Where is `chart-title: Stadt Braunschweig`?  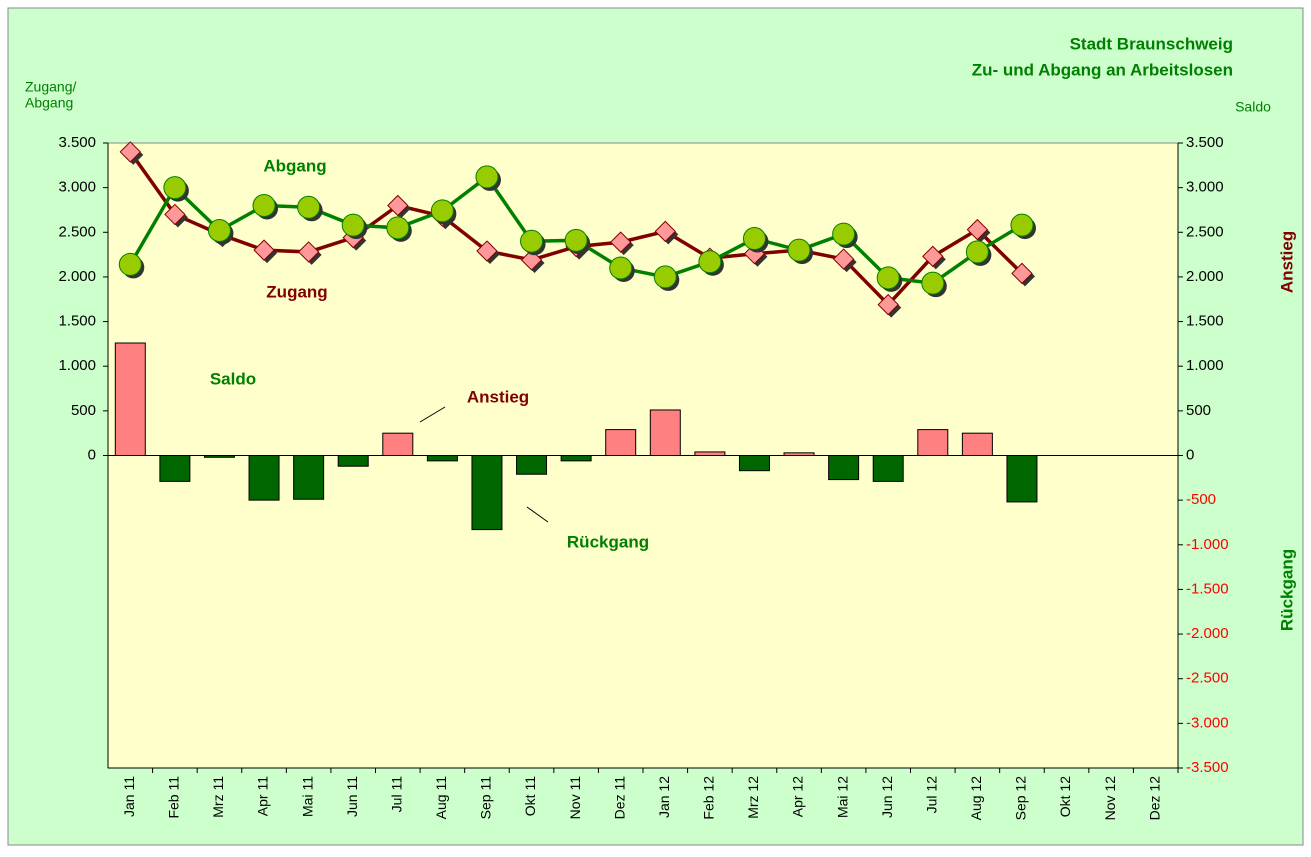
chart-title: Stadt Braunschweig is located at coordinates (1151, 43).